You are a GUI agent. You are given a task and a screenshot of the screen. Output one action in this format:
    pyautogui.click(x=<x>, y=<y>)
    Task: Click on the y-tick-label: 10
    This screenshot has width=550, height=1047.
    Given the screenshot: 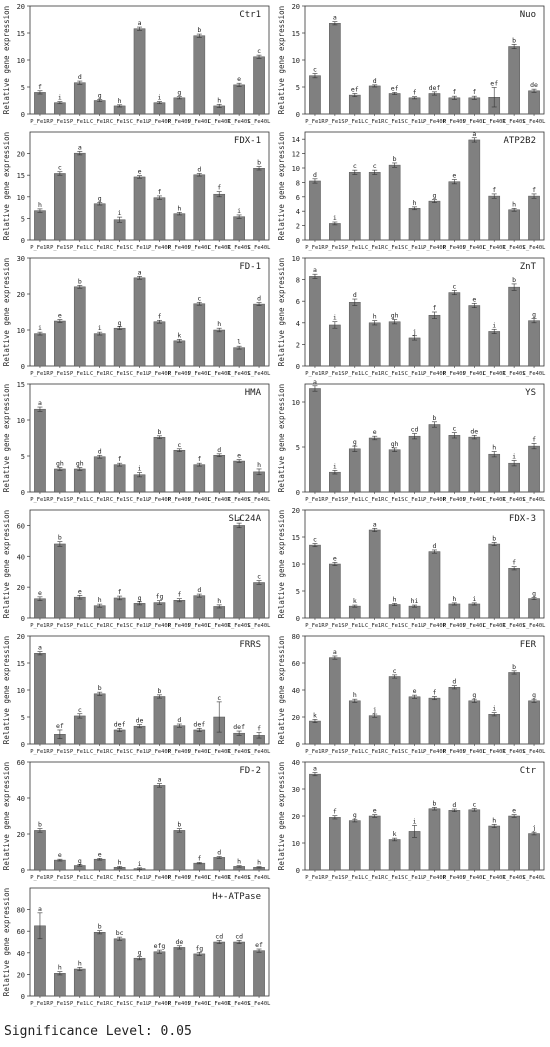 What is the action you would take?
    pyautogui.click(x=296, y=169)
    